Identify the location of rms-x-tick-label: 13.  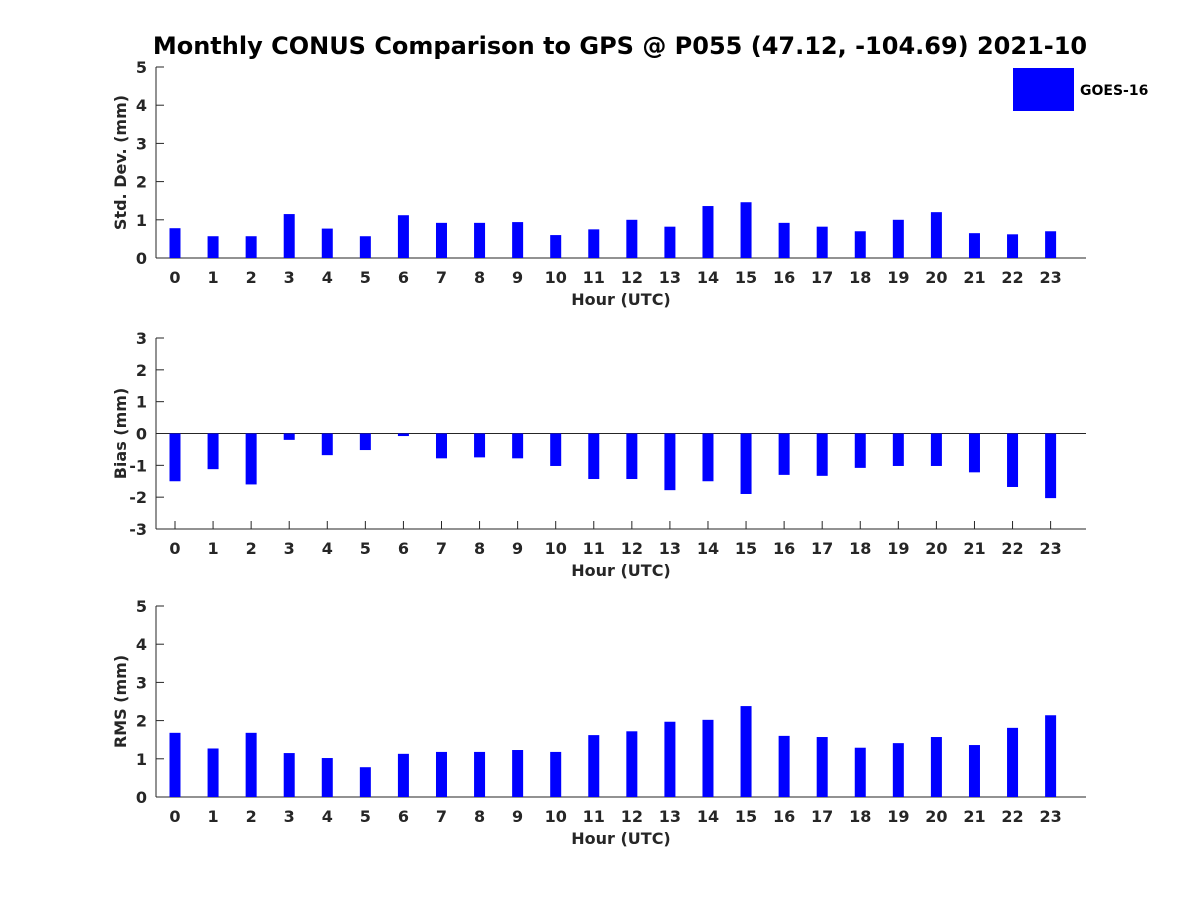
(670, 816).